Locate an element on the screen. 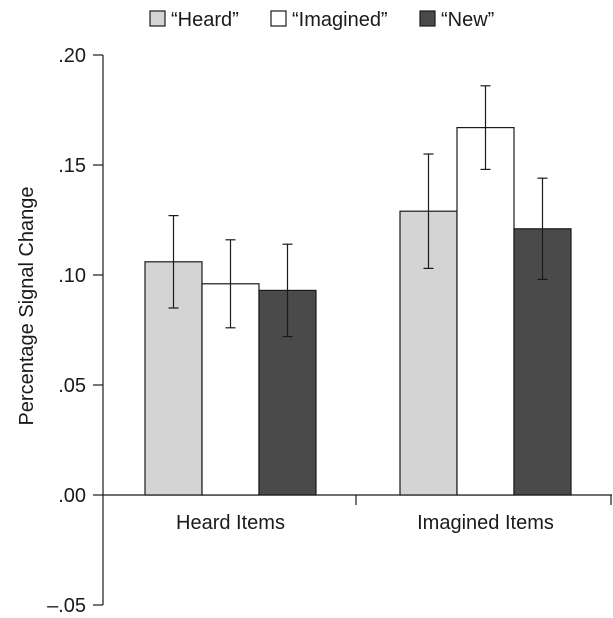 This screenshot has height=618, width=613. y-axis-title: Percentage Signal Change is located at coordinates (27, 305).